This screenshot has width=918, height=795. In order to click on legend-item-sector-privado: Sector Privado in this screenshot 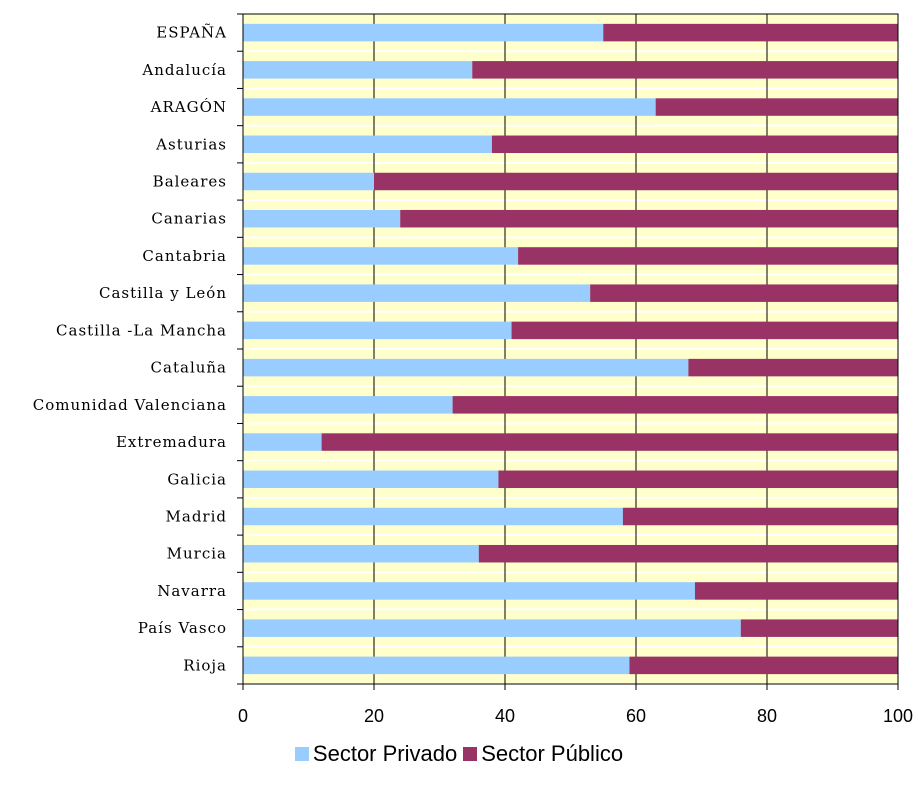, I will do `click(376, 754)`.